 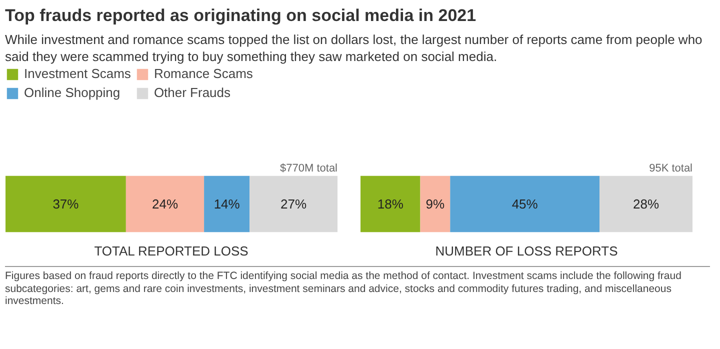 What do you see at coordinates (192, 92) in the screenshot?
I see `legend-label: Other Frauds` at bounding box center [192, 92].